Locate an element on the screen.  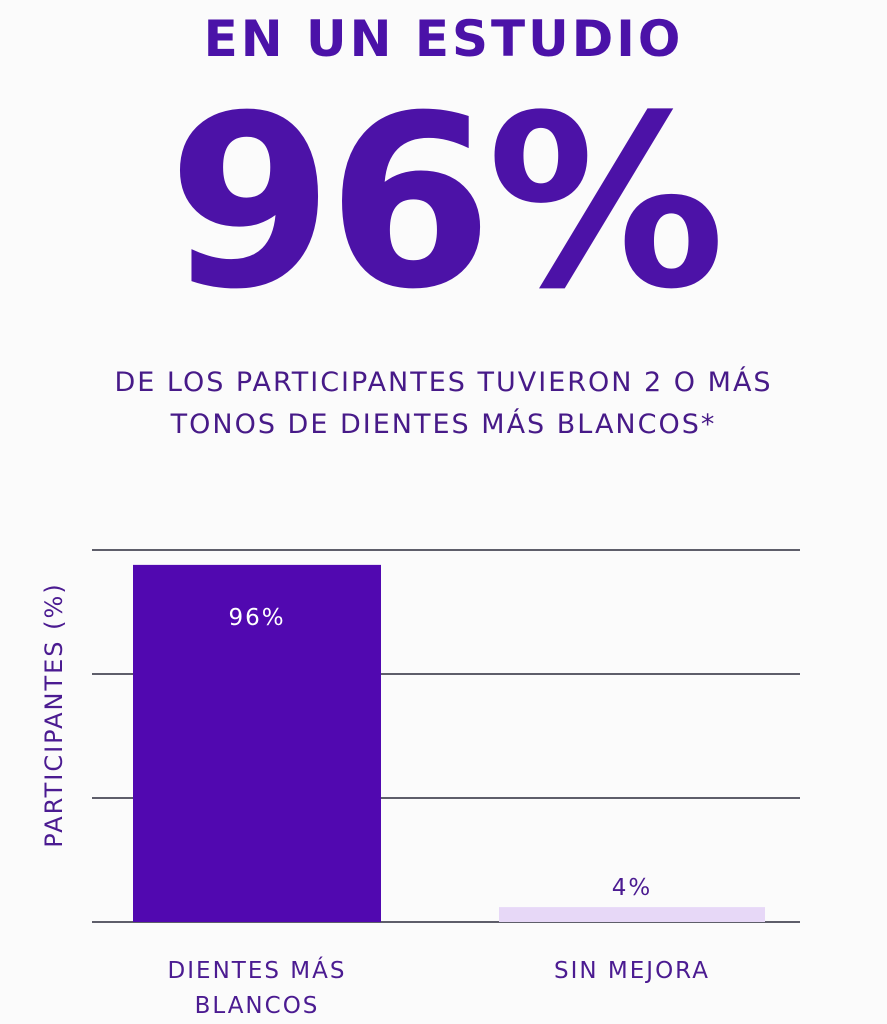
data-label-0: 96% is located at coordinates (256, 618).